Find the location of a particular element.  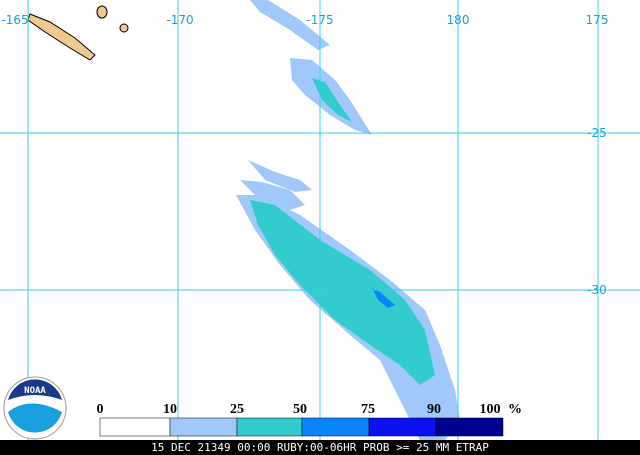

footer-bar is located at coordinates (320, 447).